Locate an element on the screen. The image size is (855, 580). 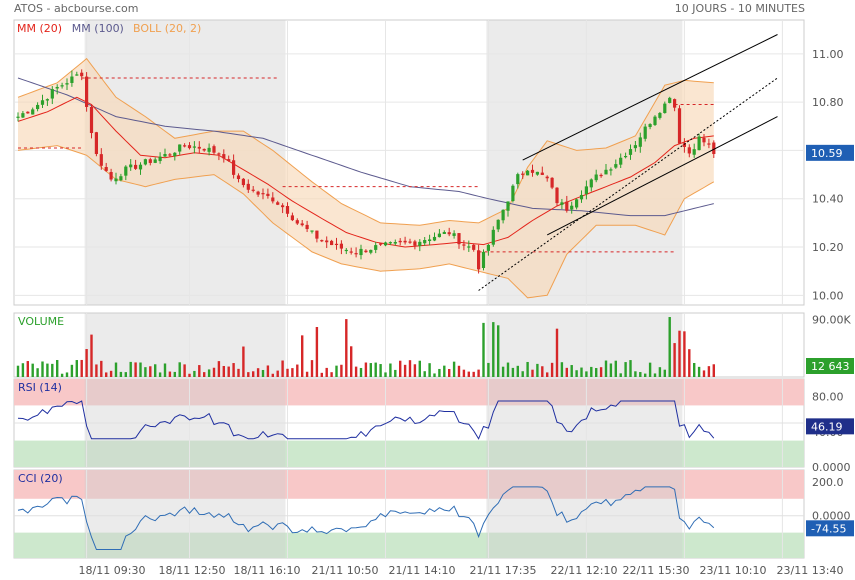
x-axis-time-label: 18/11 12:50 is located at coordinates (192, 570).